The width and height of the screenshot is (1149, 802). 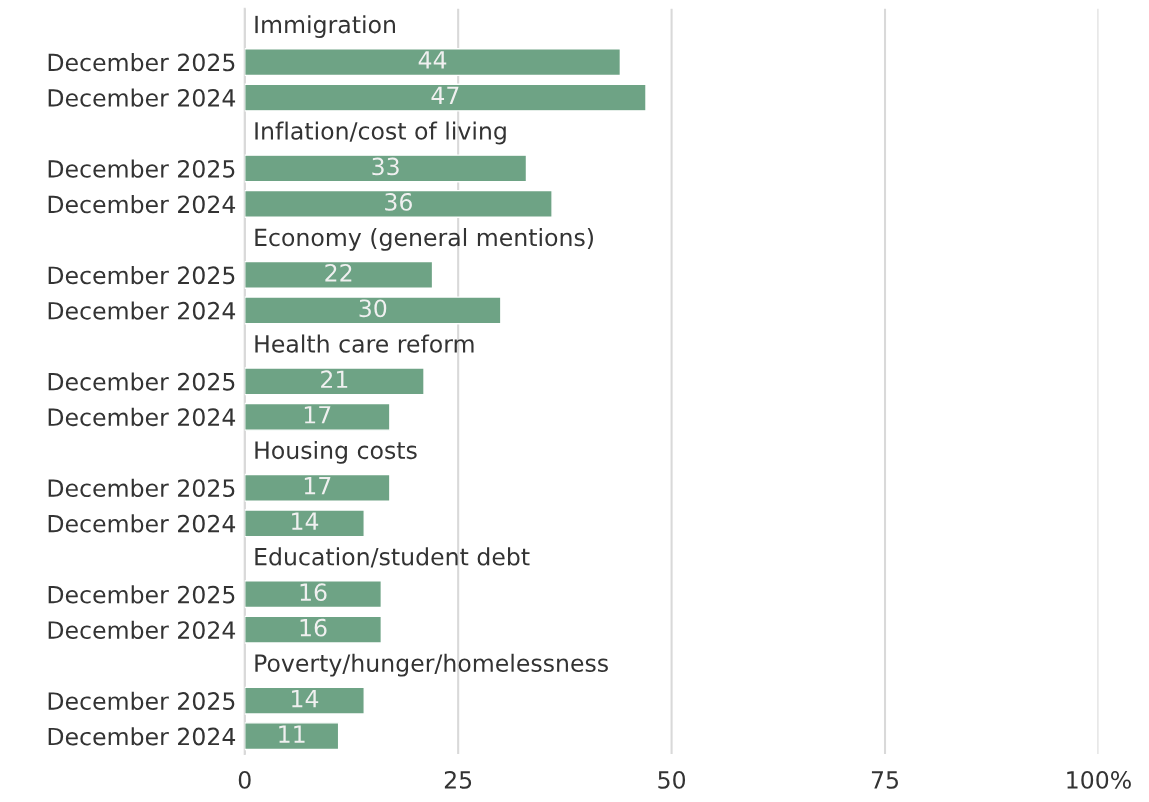 I want to click on data-label: 33, so click(x=385, y=166).